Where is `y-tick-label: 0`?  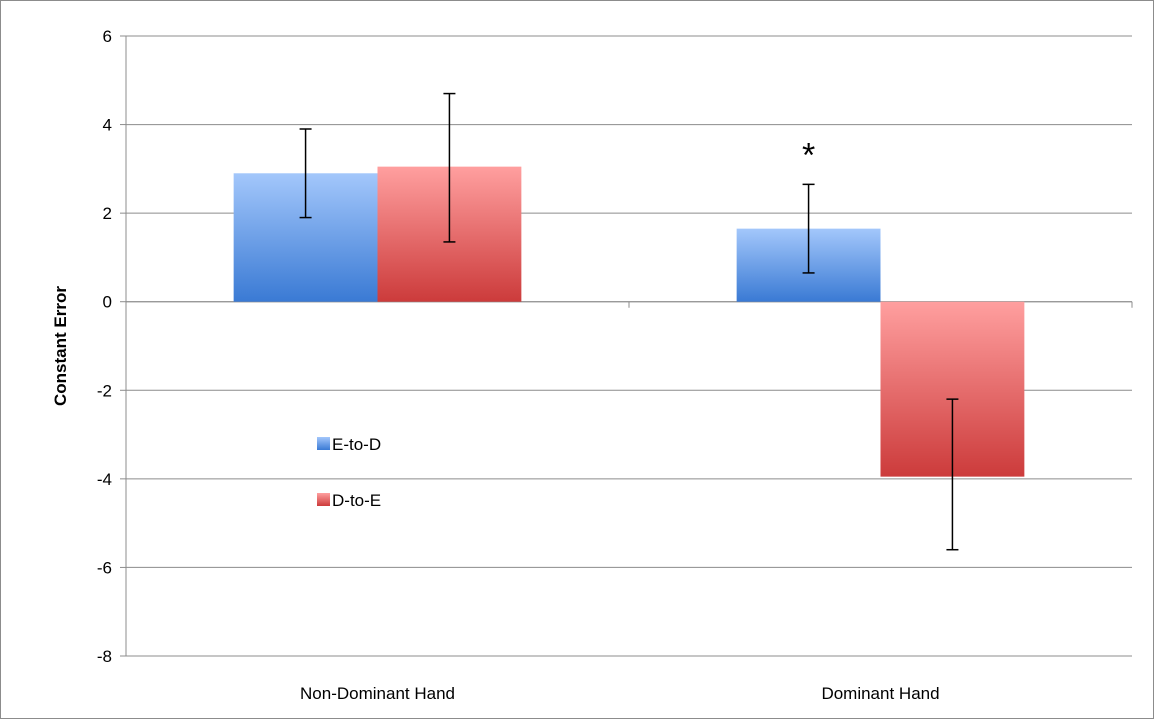 y-tick-label: 0 is located at coordinates (107, 302).